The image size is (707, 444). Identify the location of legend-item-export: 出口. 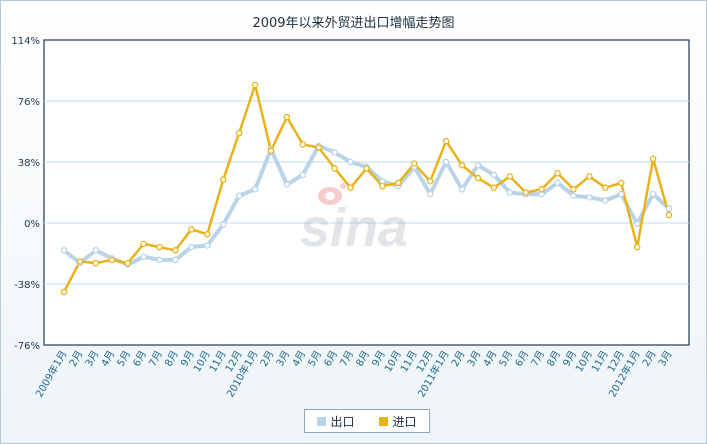
(336, 421).